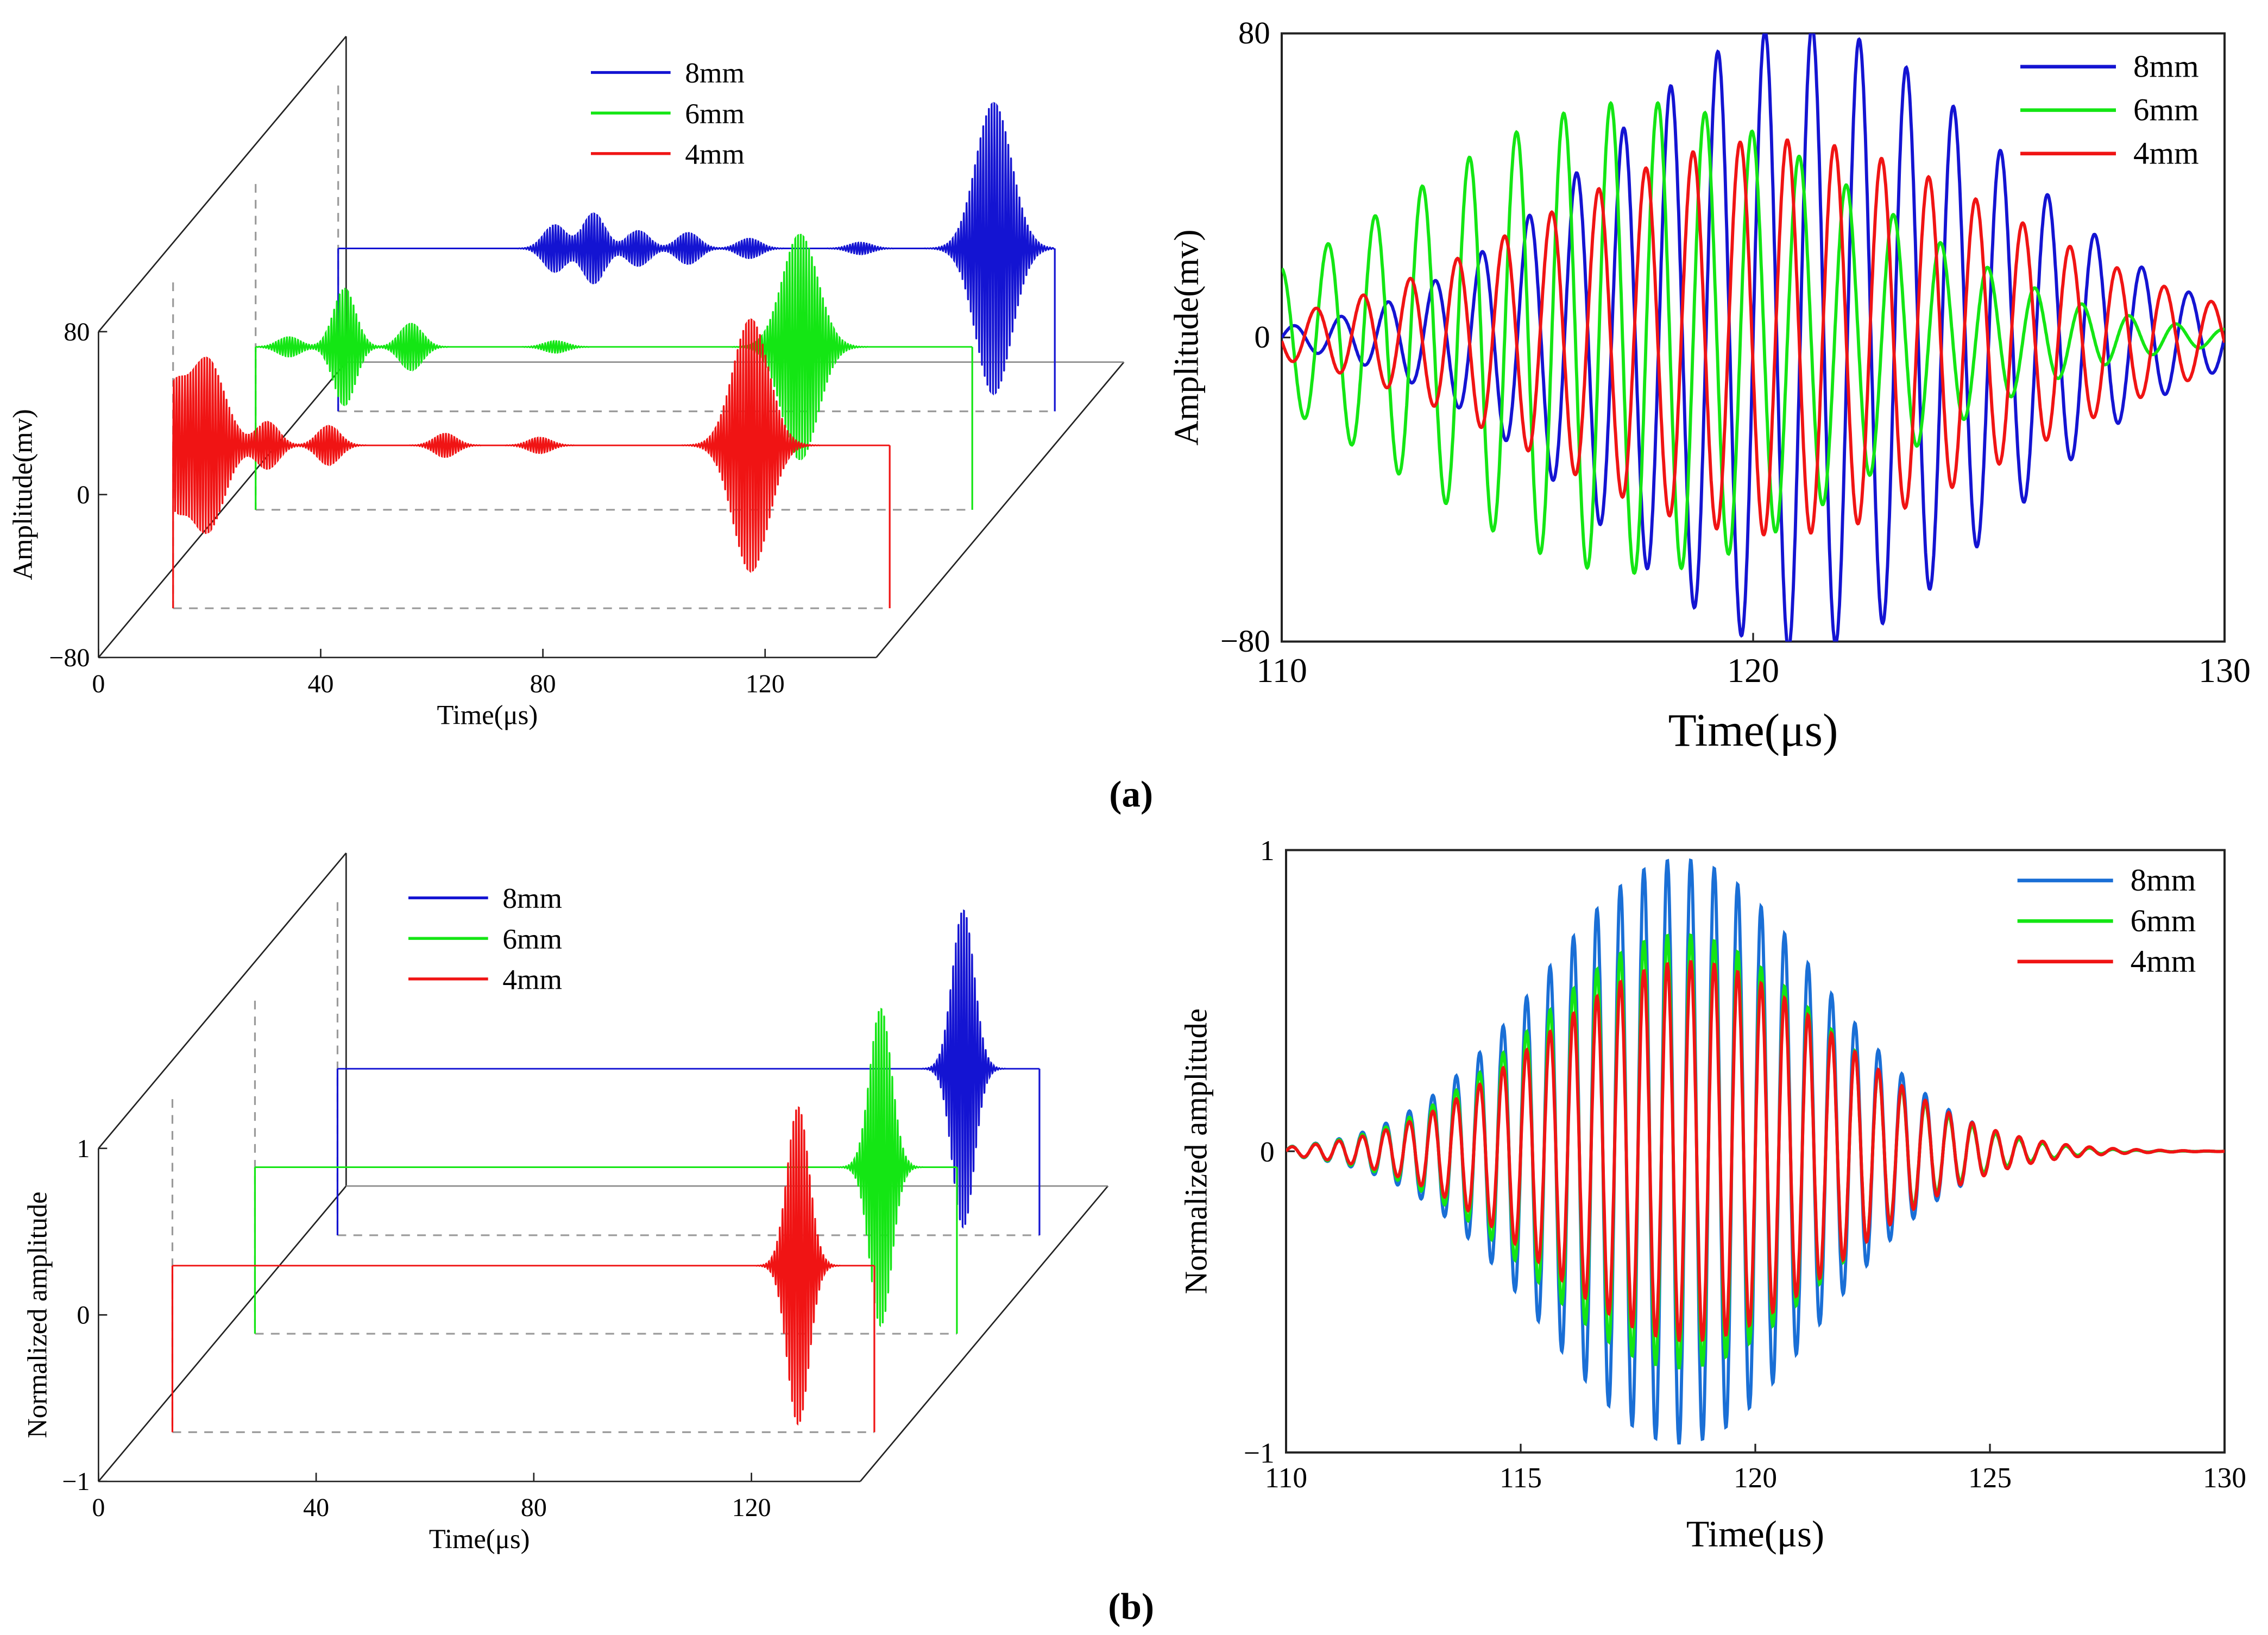  Describe the element at coordinates (1131, 794) in the screenshot. I see `panel-a-label: (a)` at that location.